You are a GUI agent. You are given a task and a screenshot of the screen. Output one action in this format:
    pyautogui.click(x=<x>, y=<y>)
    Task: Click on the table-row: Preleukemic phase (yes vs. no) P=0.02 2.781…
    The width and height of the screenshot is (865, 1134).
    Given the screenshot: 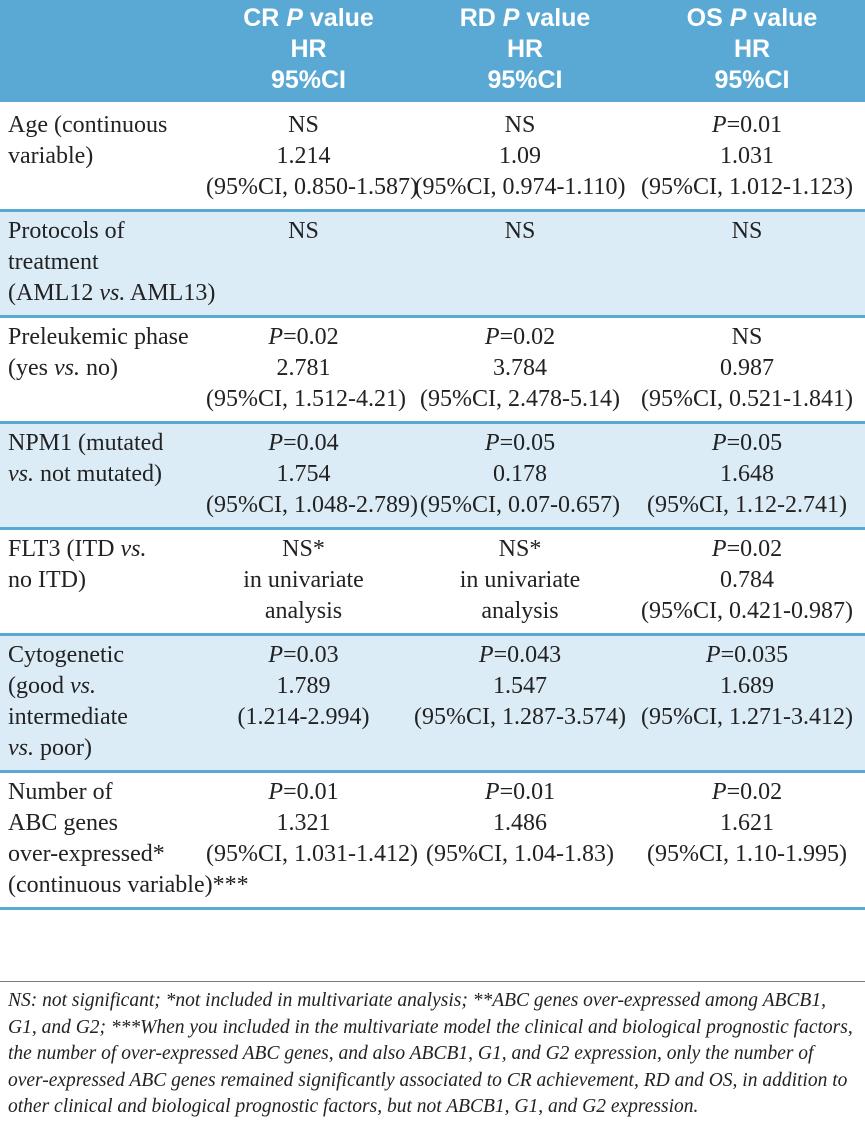 What is the action you would take?
    pyautogui.click(x=432, y=371)
    